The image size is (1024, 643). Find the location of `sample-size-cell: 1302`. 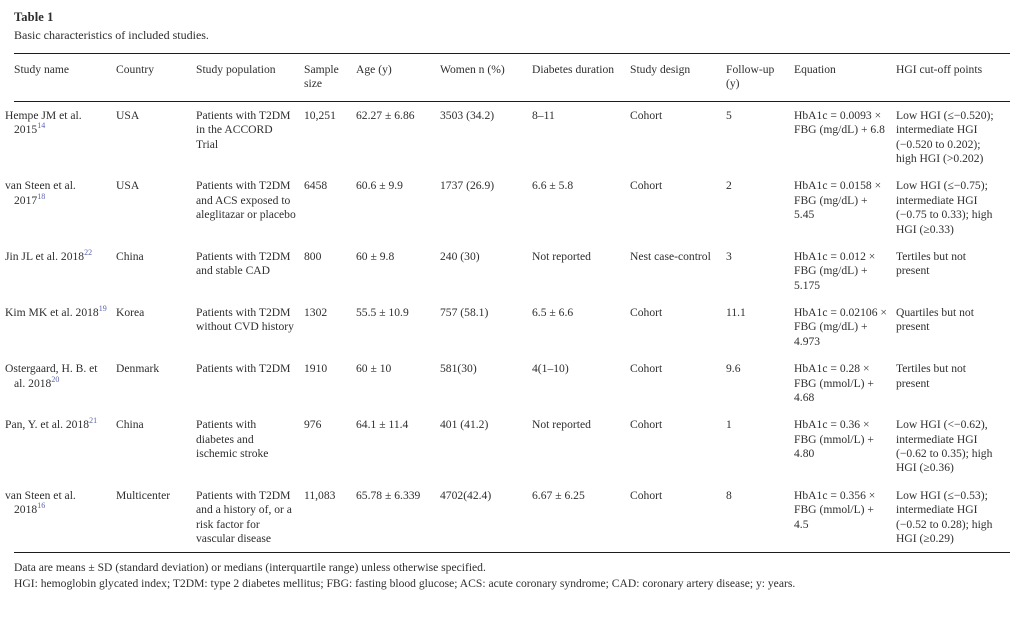

sample-size-cell: 1302 is located at coordinates (316, 313).